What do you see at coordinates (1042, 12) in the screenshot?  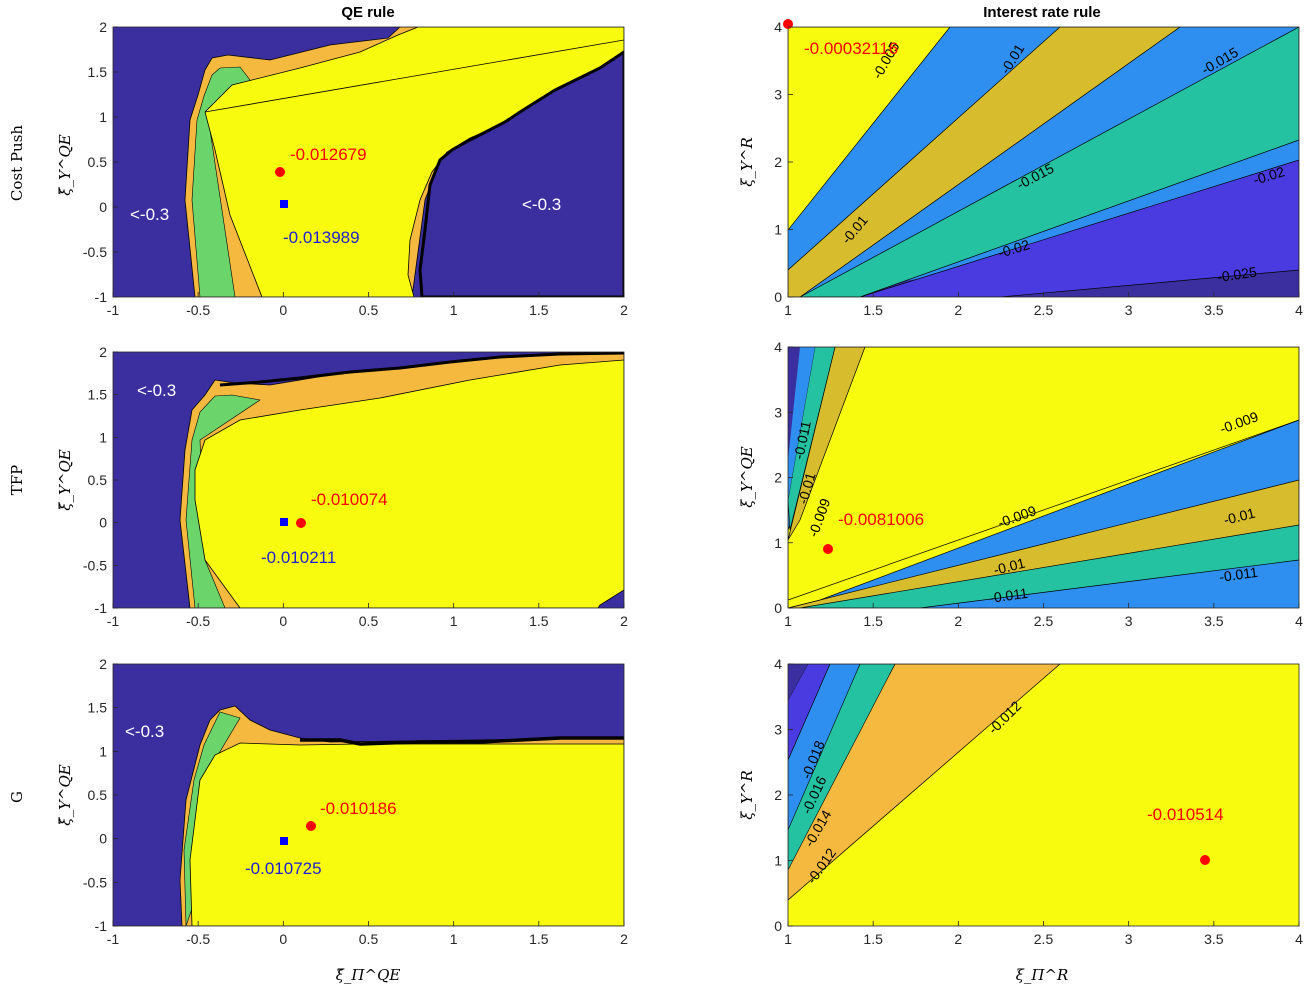 I see `col-title-r: Interest rate rule` at bounding box center [1042, 12].